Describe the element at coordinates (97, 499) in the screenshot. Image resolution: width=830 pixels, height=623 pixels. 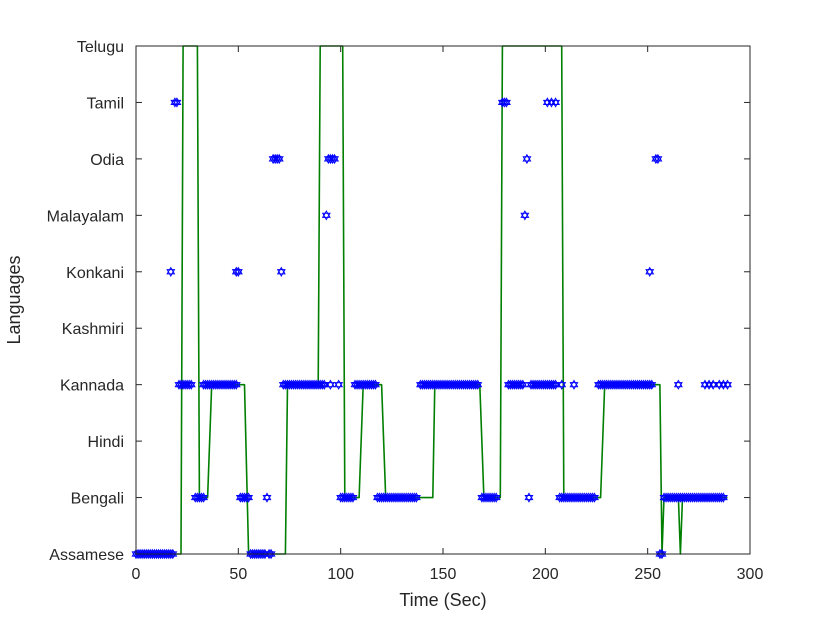
I see `y-tick-label: Bengali` at that location.